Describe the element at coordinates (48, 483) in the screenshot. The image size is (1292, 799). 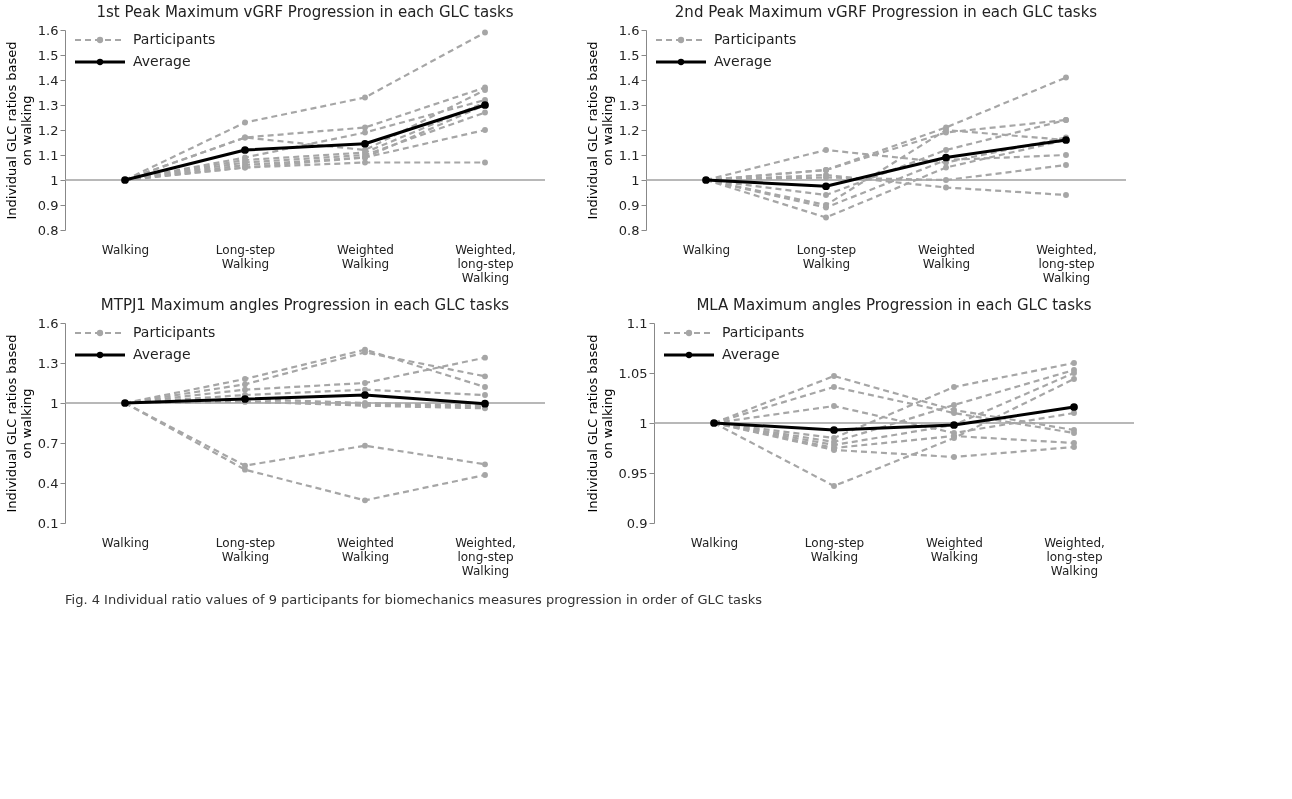
I see `y-tick-label: 0.4` at that location.